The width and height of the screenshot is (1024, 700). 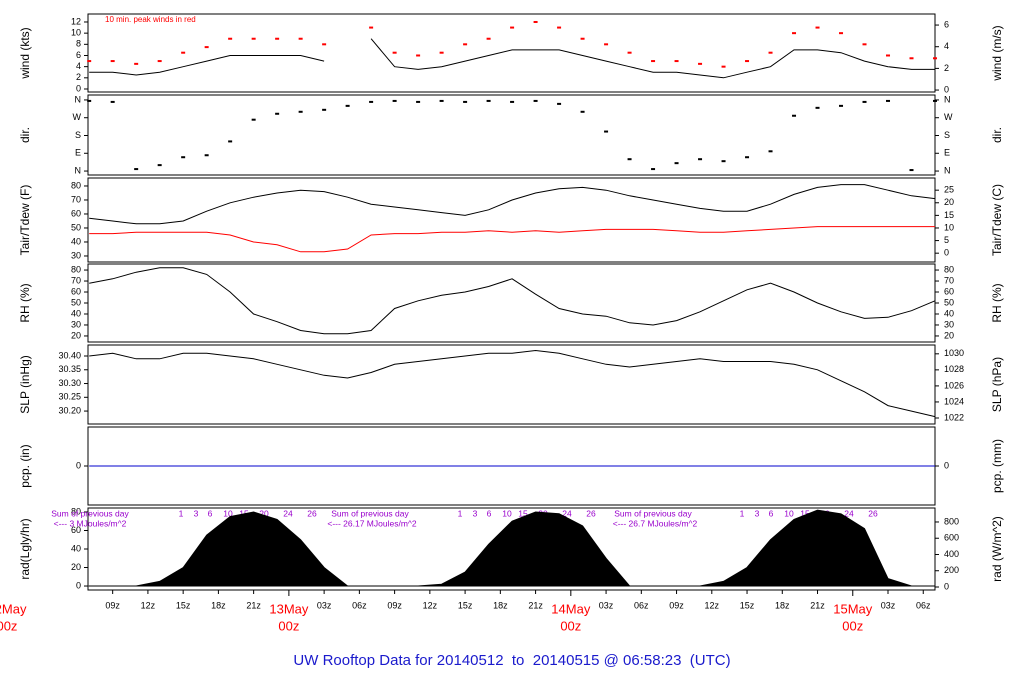 I want to click on y2-tick-label: 20, so click(x=949, y=335).